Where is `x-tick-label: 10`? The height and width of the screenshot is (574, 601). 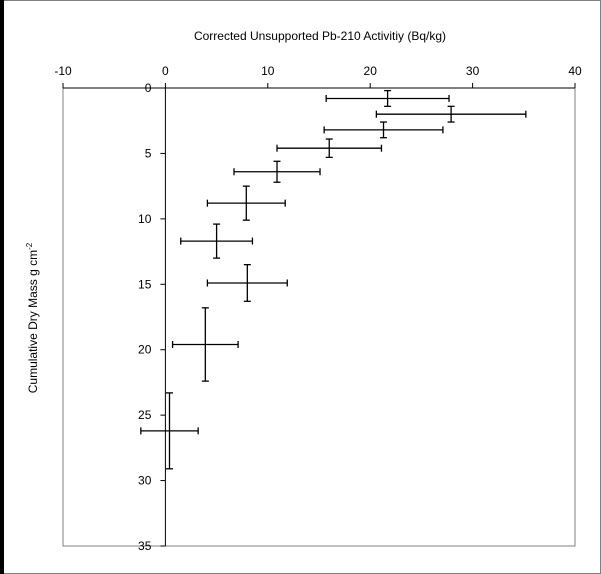 x-tick-label: 10 is located at coordinates (268, 71).